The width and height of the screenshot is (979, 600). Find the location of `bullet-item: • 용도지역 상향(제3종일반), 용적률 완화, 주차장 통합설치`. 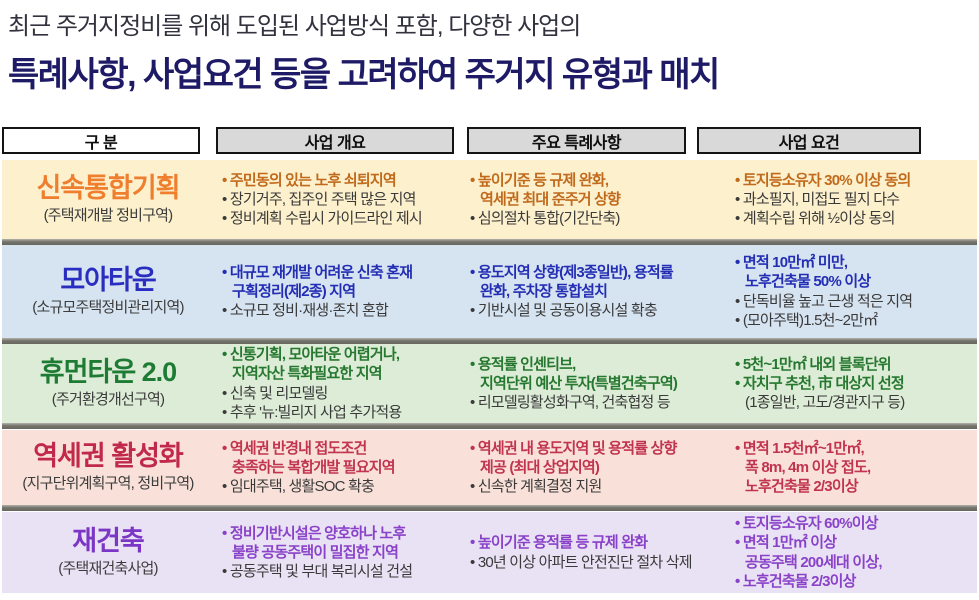

bullet-item: • 용도지역 상향(제3종일반), 용적률 완화, 주차장 통합설치 is located at coordinates (572, 281).